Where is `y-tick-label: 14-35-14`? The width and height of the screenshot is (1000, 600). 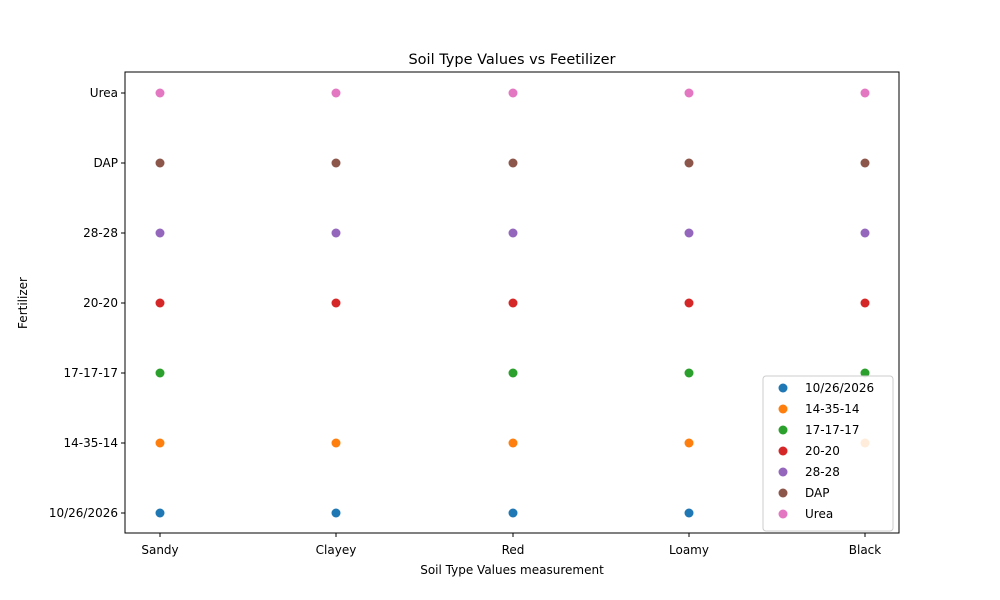 y-tick-label: 14-35-14 is located at coordinates (91, 443).